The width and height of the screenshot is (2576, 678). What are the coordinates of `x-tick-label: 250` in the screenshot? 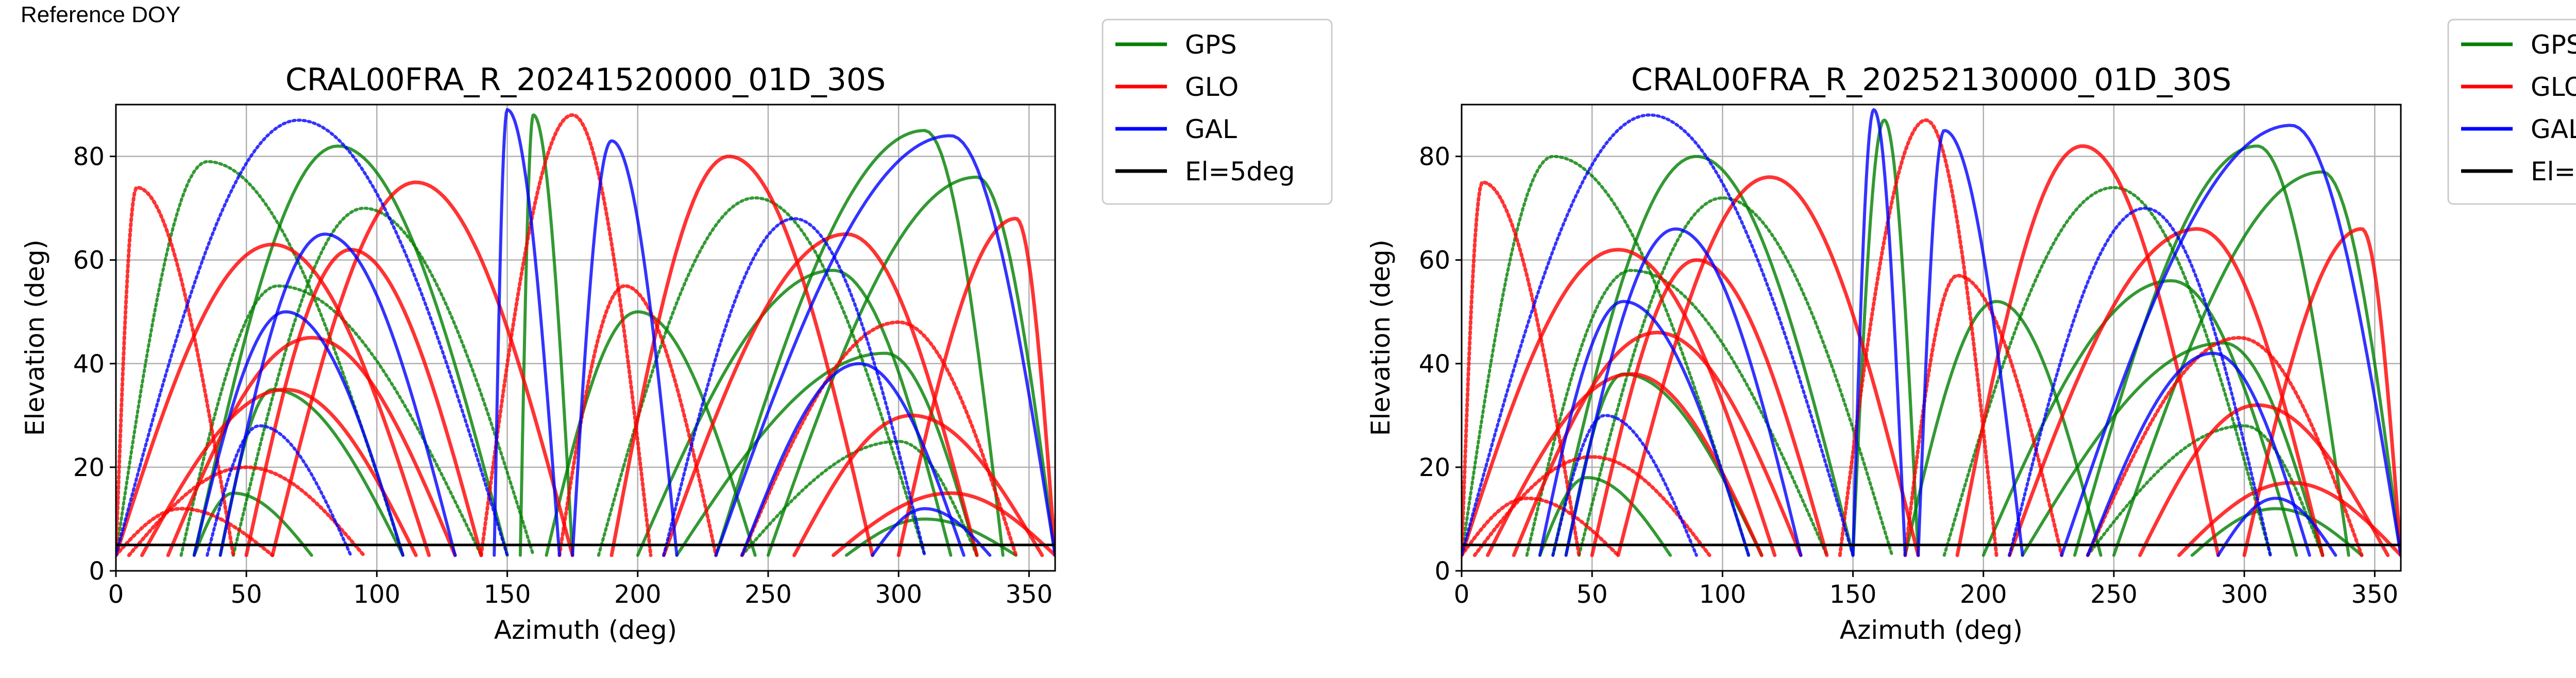 It's located at (768, 594).